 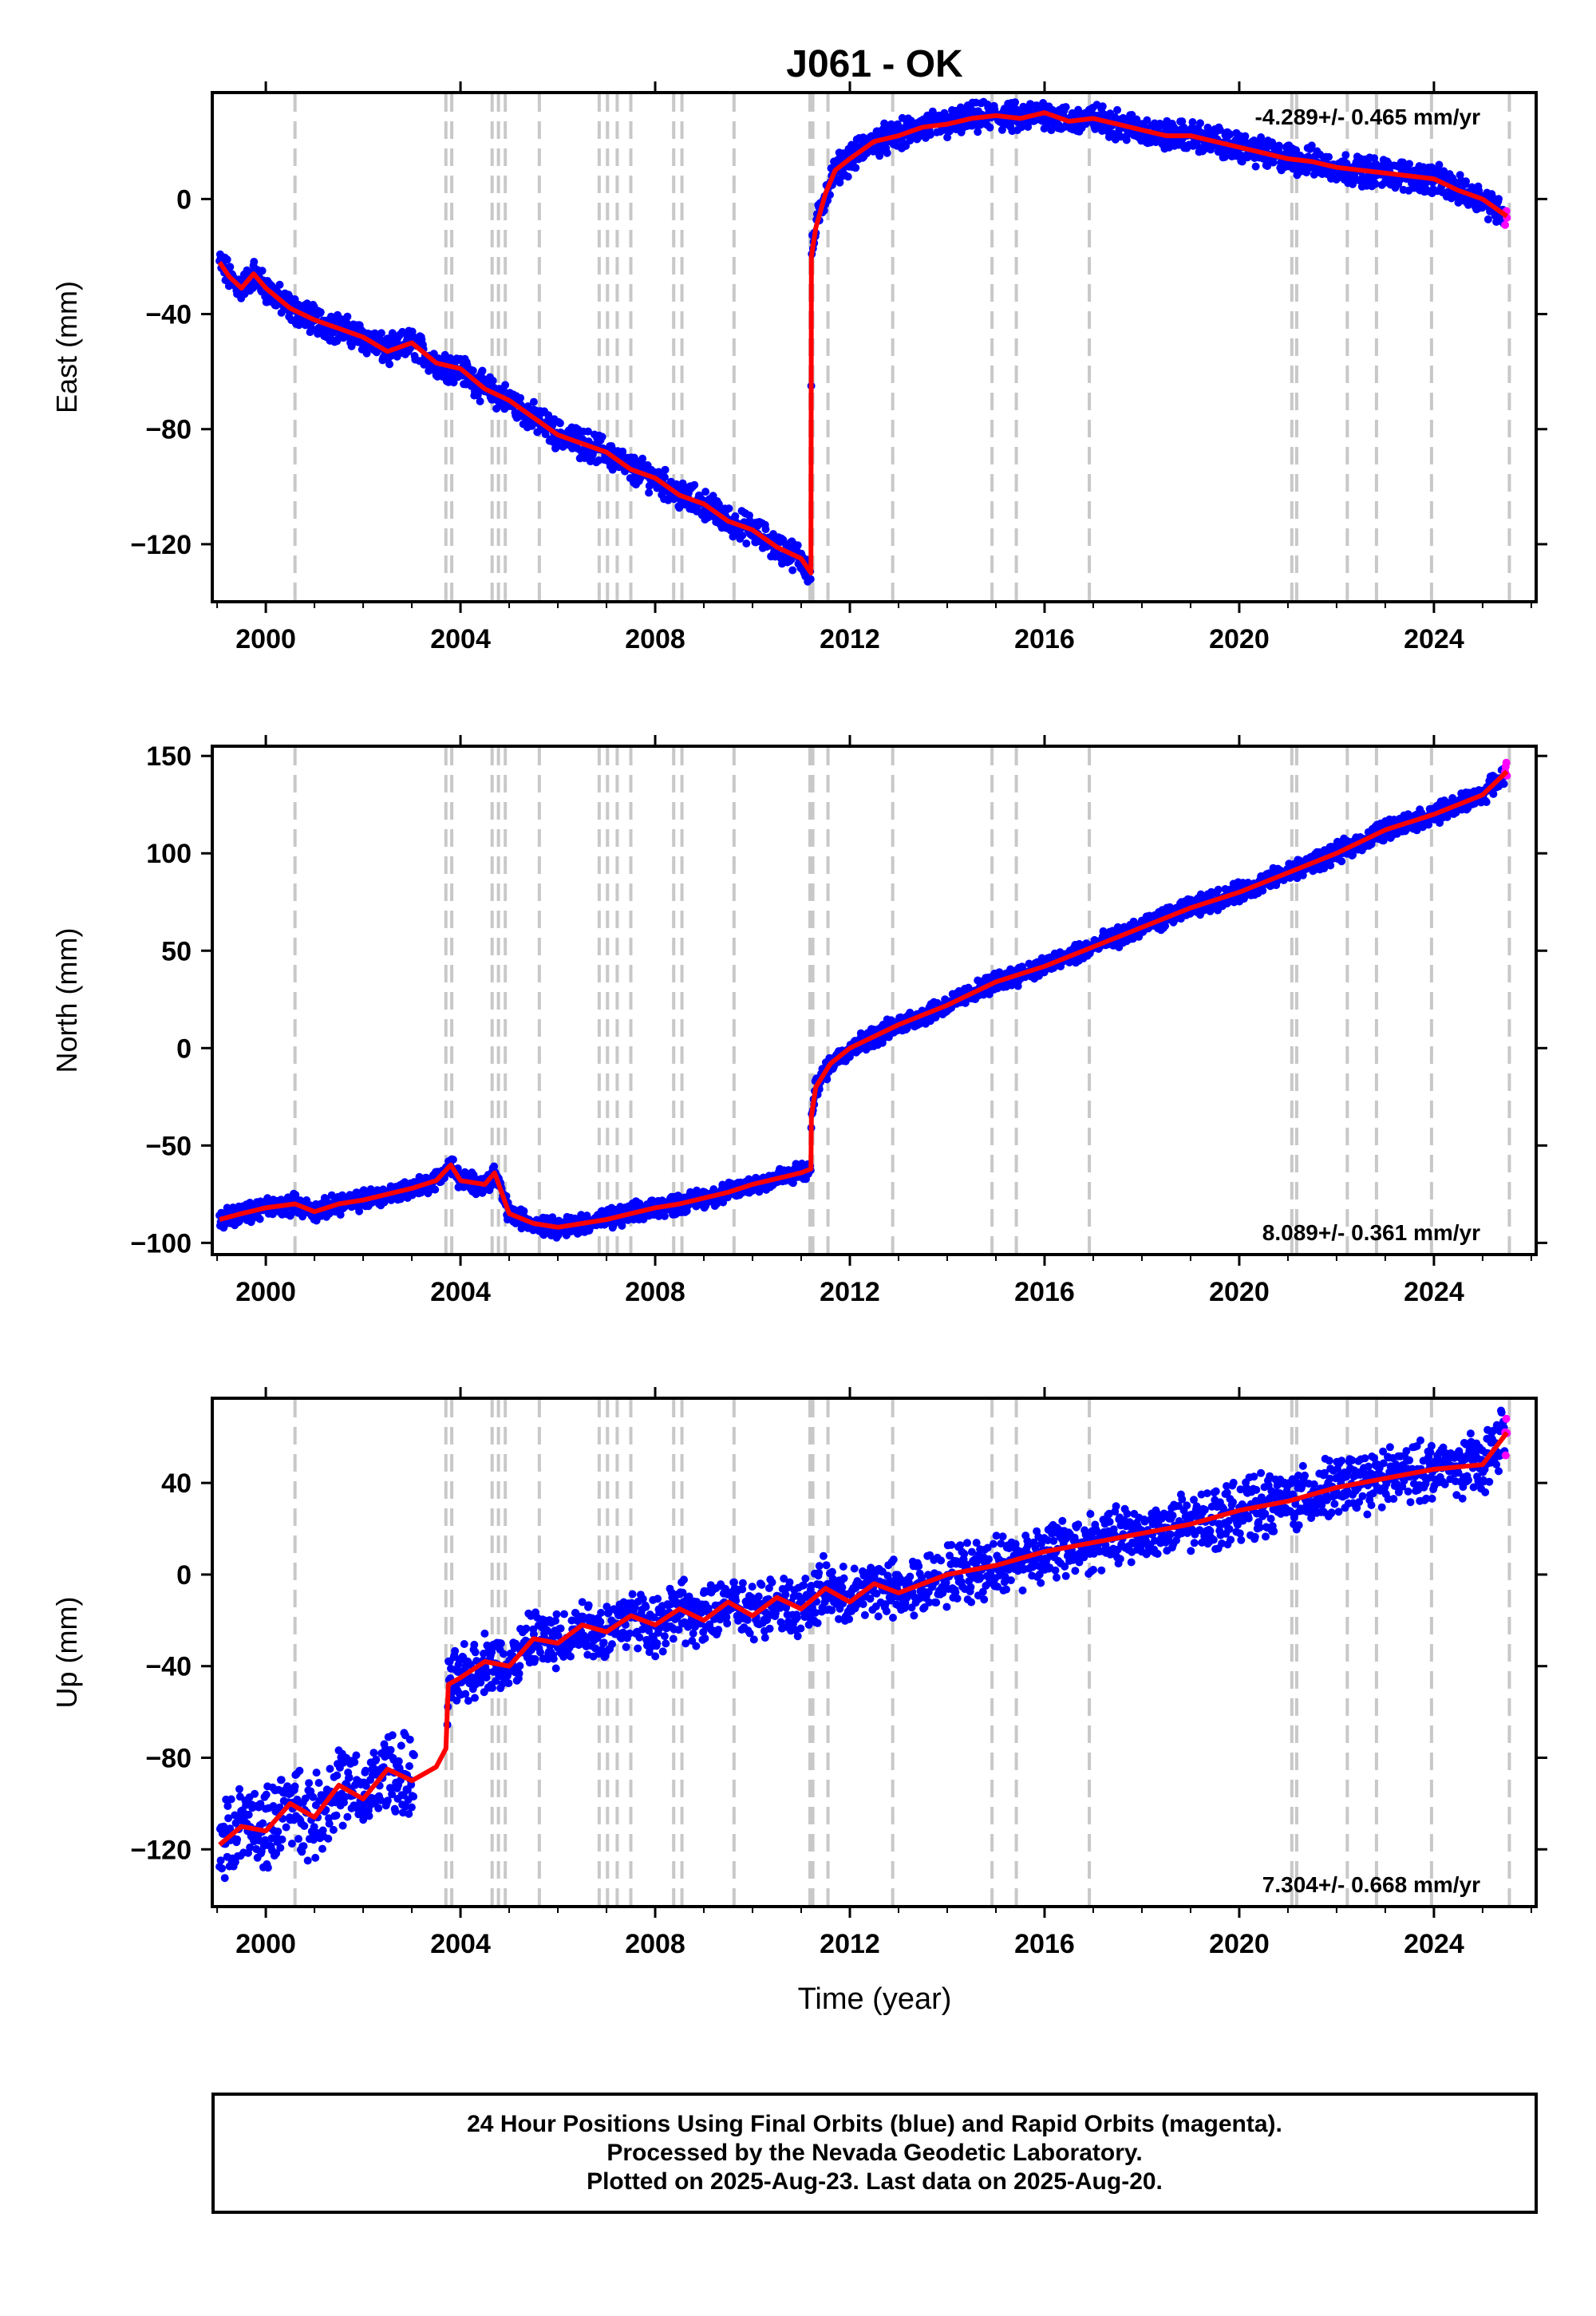 What do you see at coordinates (161, 545) in the screenshot?
I see `east-ytick-label: −120` at bounding box center [161, 545].